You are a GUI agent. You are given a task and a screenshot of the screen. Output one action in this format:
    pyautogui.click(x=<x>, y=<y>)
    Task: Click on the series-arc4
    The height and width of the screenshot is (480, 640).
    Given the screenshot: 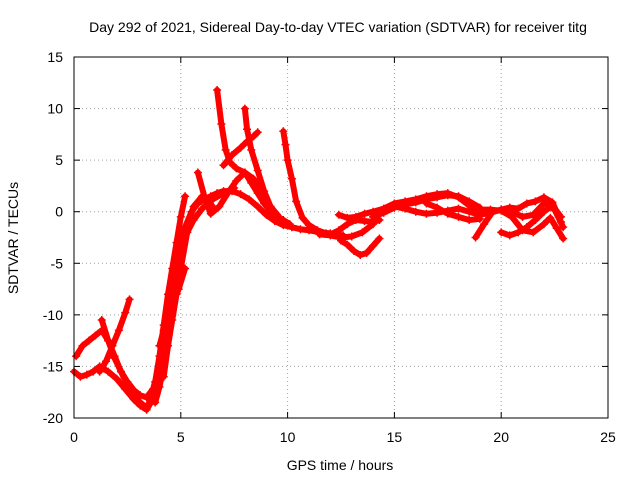 What is the action you would take?
    pyautogui.click(x=130, y=359)
    